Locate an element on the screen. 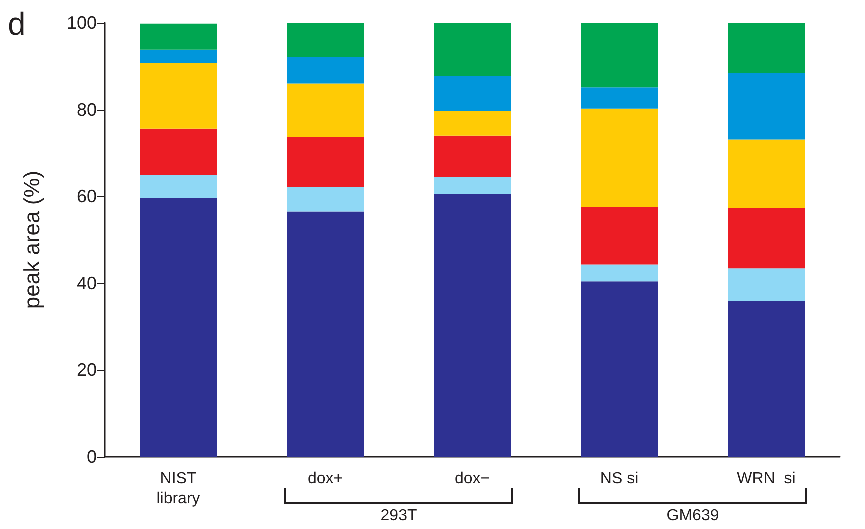 This screenshot has height=529, width=865. x-tick-label: dox− is located at coordinates (472, 479).